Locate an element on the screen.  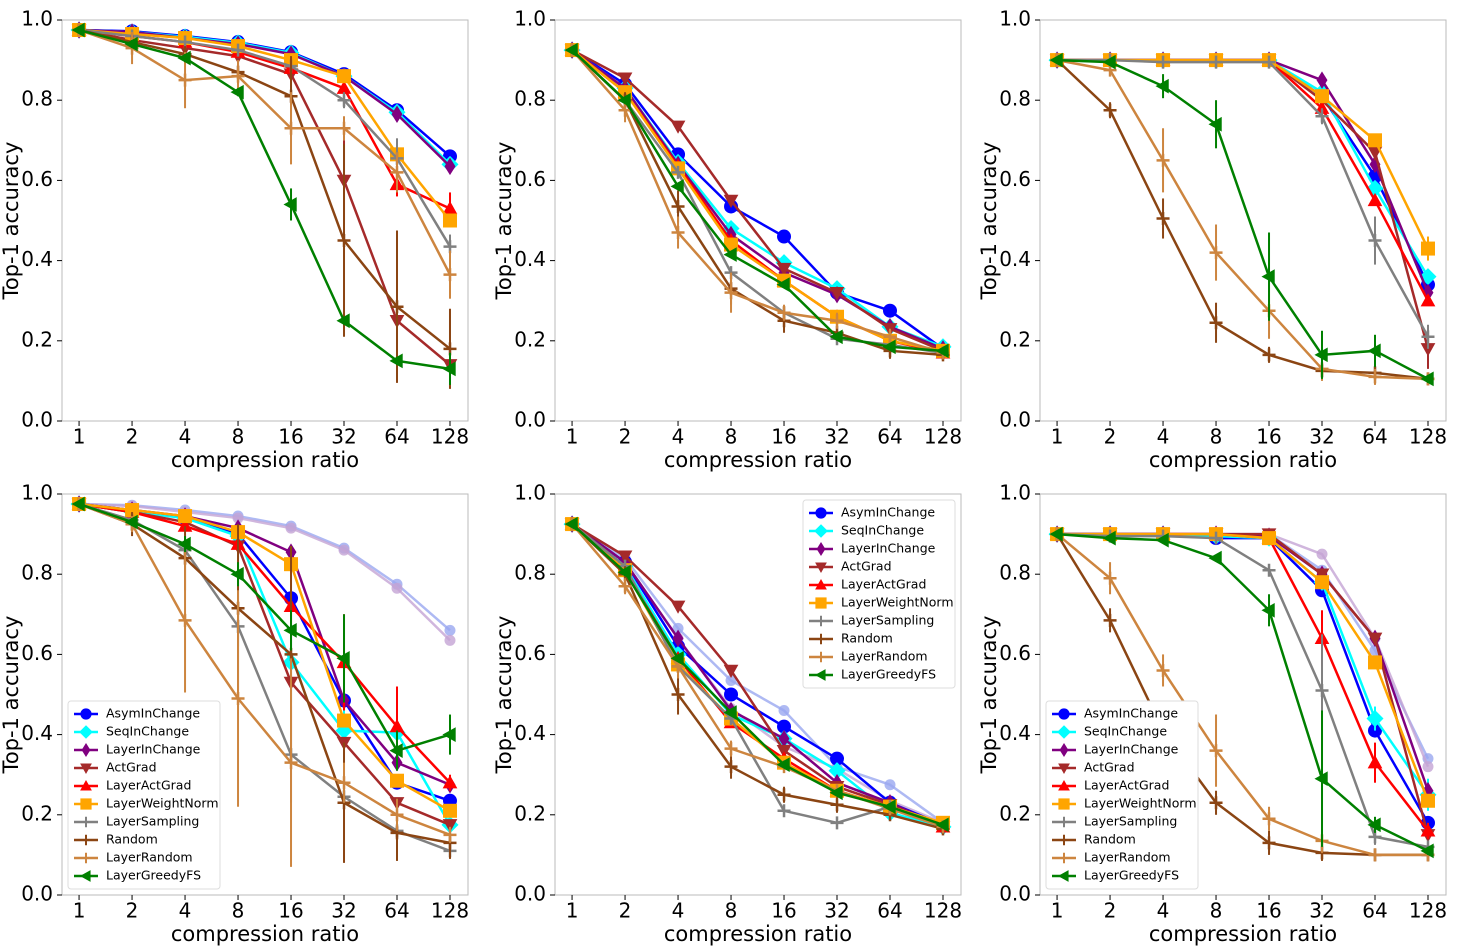
legend-frame is located at coordinates (1122, 795).